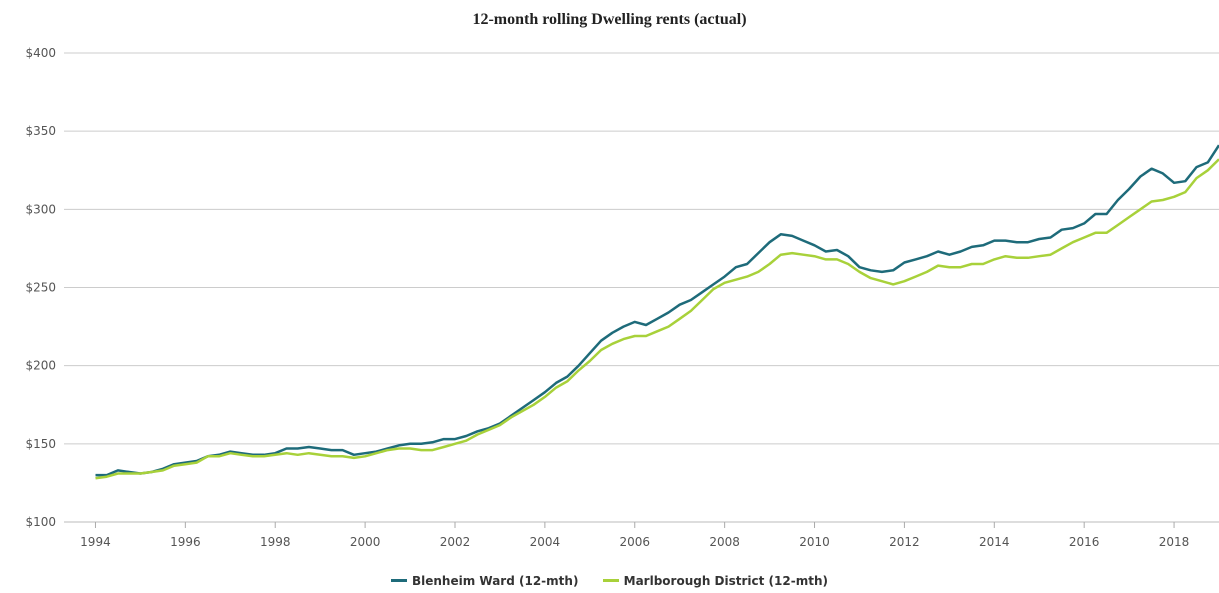 This screenshot has height=593, width=1219. What do you see at coordinates (495, 581) in the screenshot?
I see `legend-label-blenheim: Blenheim Ward (12-mth)` at bounding box center [495, 581].